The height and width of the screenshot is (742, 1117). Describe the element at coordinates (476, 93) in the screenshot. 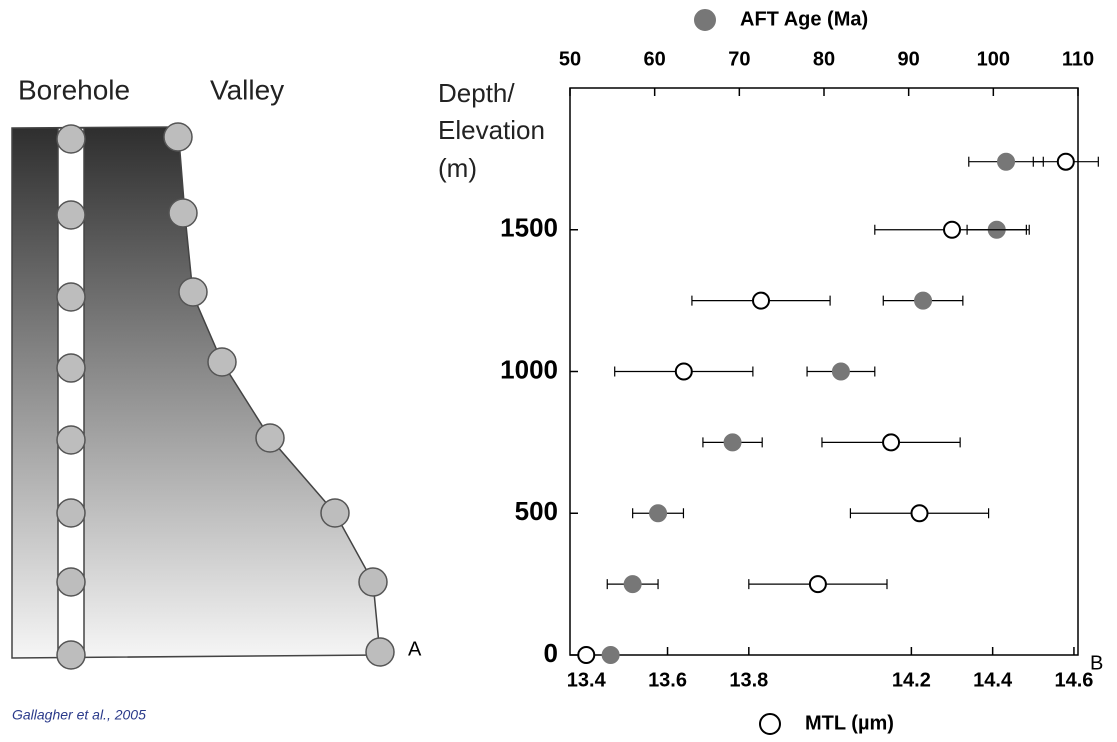

I see `y-axis-label: Depth/` at that location.